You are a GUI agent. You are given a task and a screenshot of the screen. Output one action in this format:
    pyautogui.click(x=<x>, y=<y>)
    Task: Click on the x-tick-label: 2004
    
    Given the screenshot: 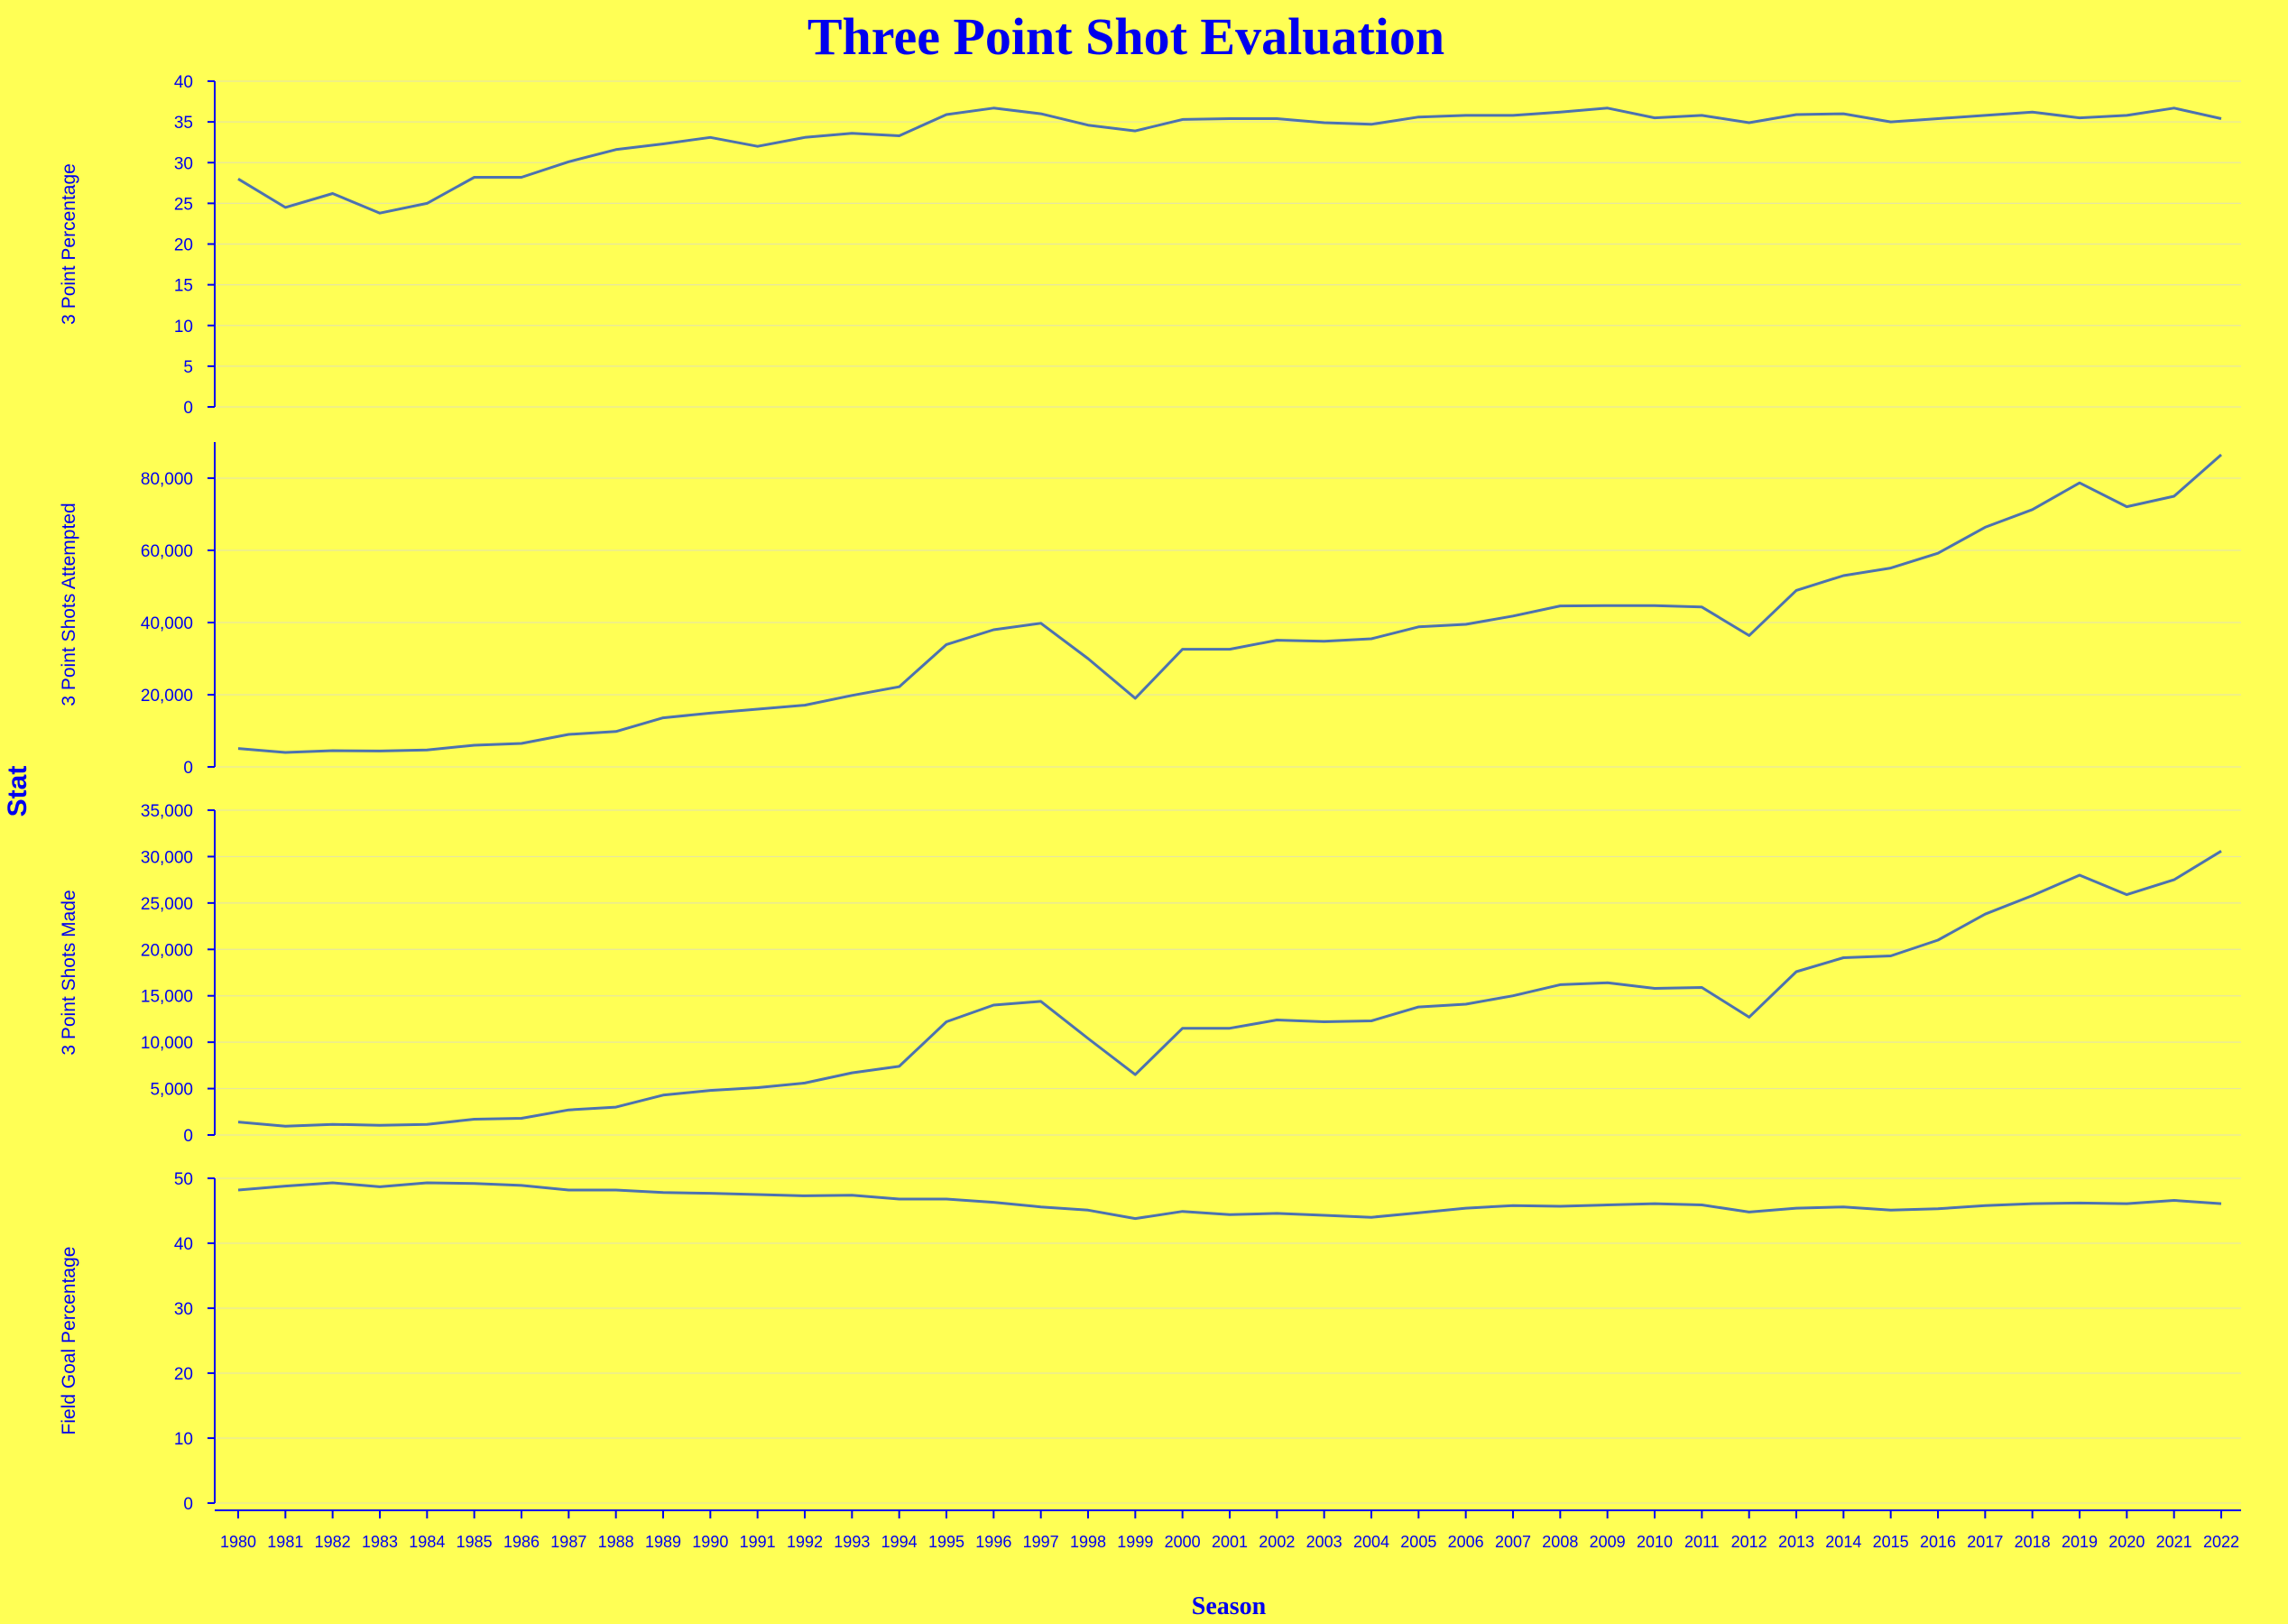 What is the action you would take?
    pyautogui.click(x=1371, y=1542)
    